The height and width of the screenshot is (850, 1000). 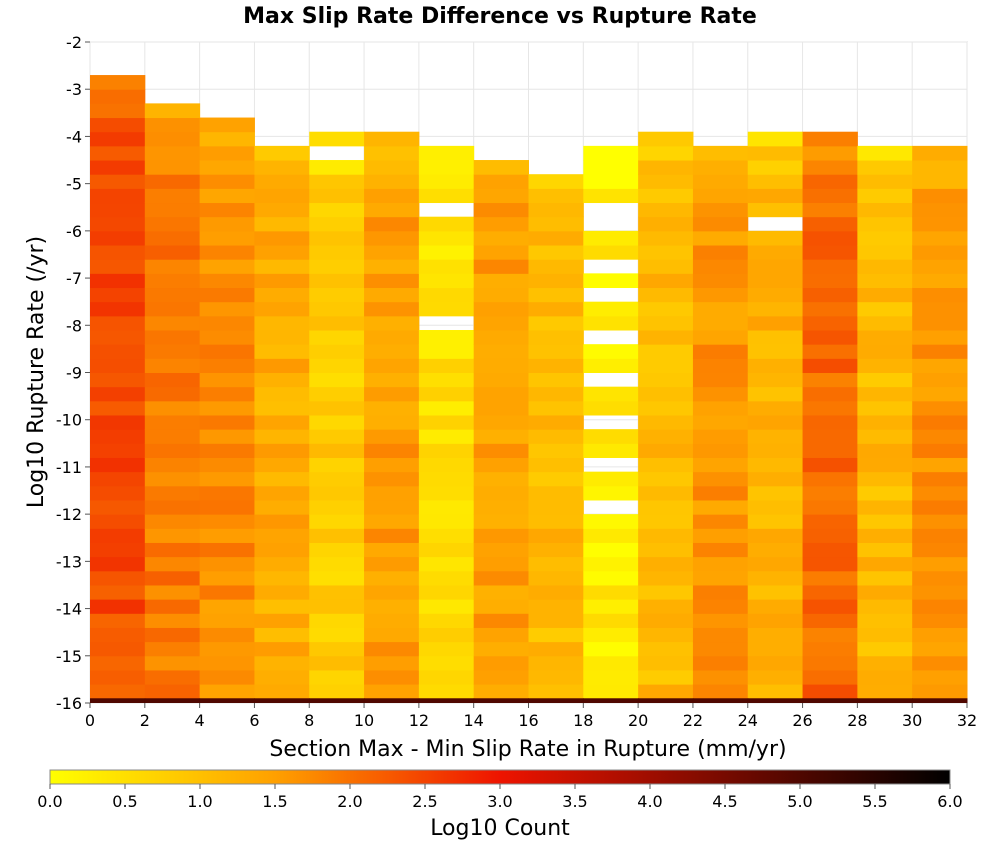 I want to click on y-tick-label: -16, so click(x=69, y=703).